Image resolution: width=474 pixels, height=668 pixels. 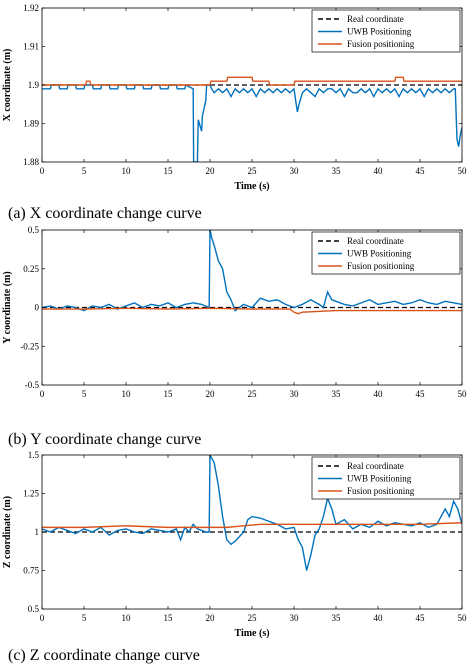 What do you see at coordinates (34, 85) in the screenshot?
I see `y-tick-label: 1.9` at bounding box center [34, 85].